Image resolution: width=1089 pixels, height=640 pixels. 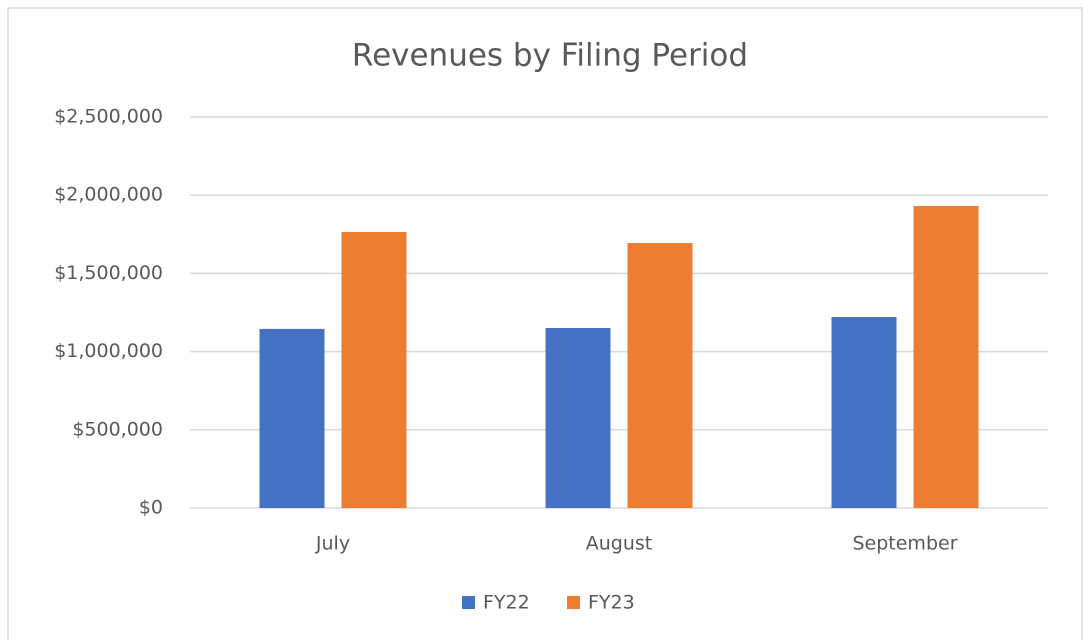 I want to click on y-tick-label: $1,500,000, so click(x=108, y=273).